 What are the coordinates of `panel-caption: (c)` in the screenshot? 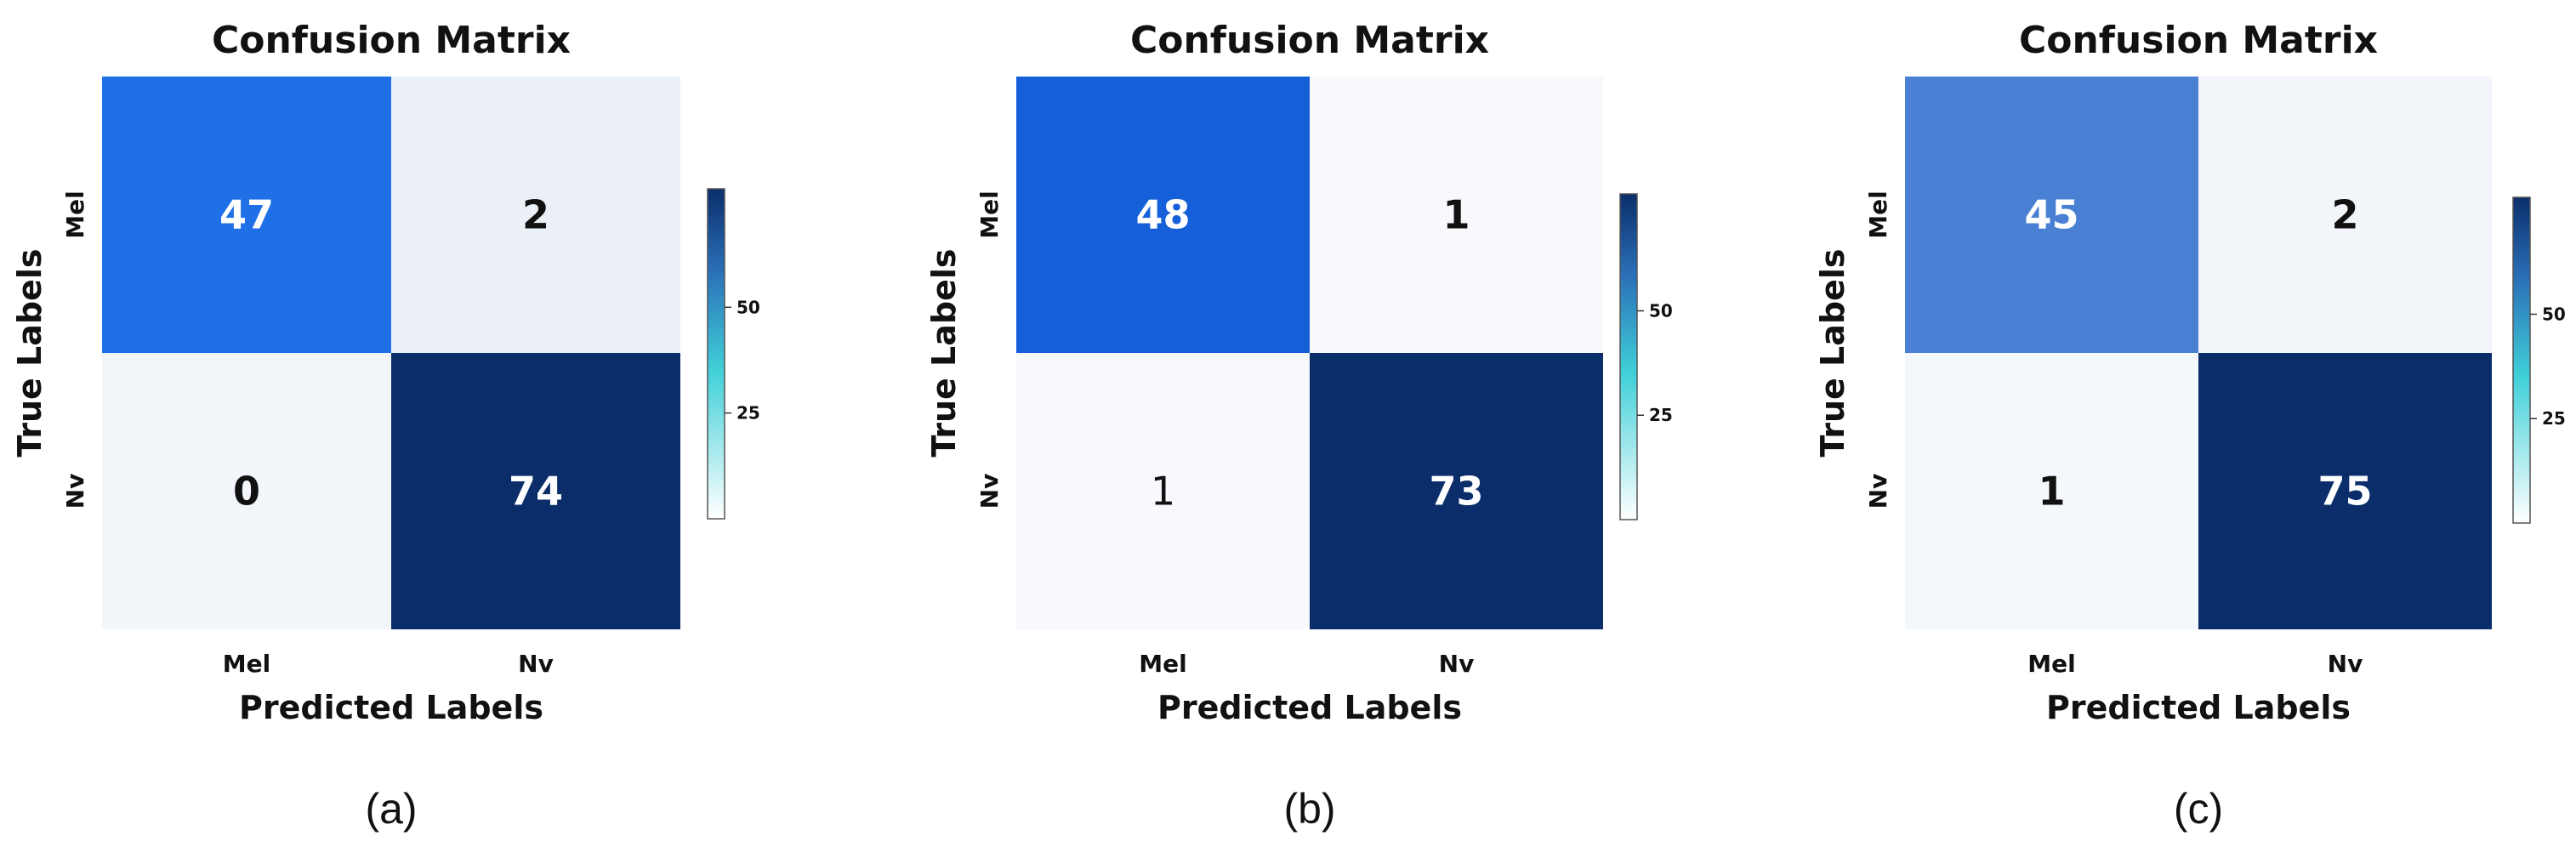 It's located at (2198, 809).